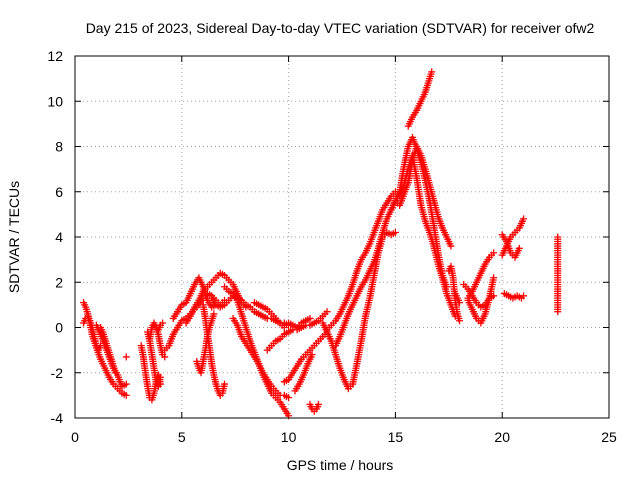 This screenshot has height=480, width=640. Describe the element at coordinates (158, 326) in the screenshot. I see `series-track-i` at that location.